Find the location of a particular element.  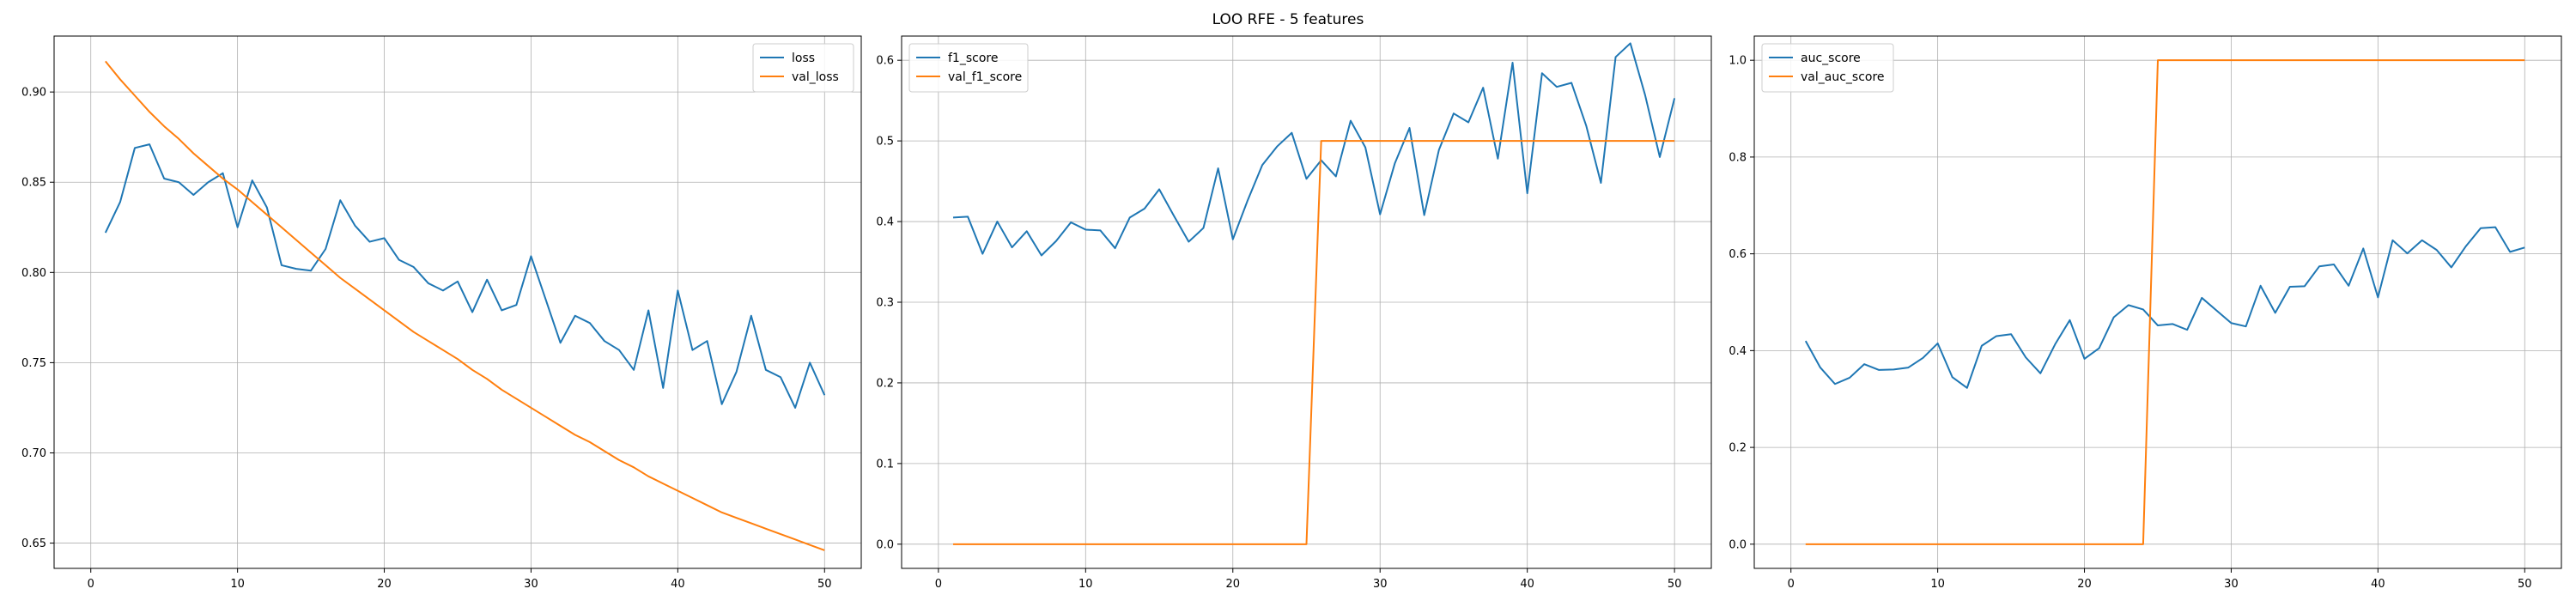

legend-label: auc_score is located at coordinates (1831, 58).